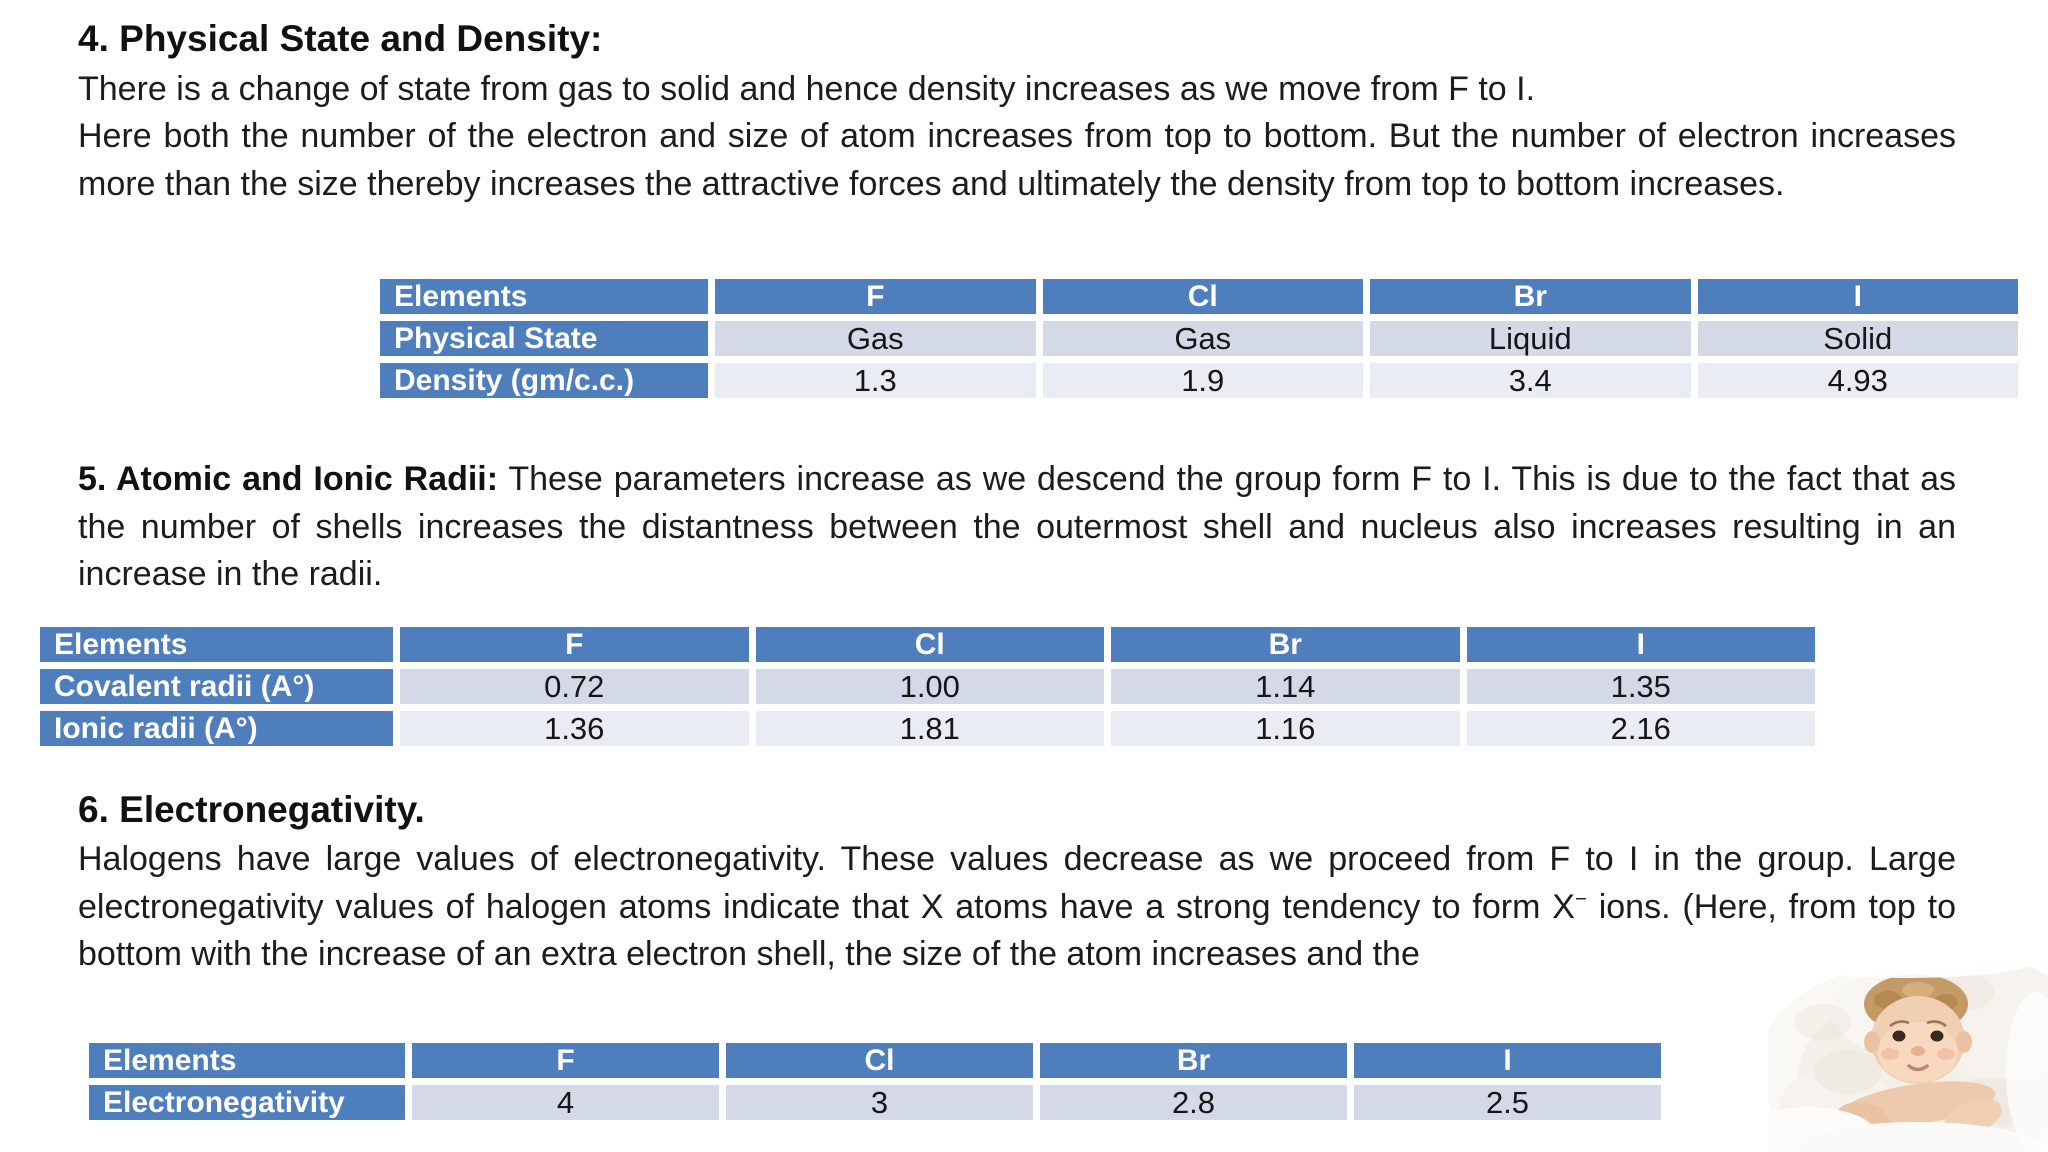  I want to click on table-cell: 1.16, so click(1285, 728).